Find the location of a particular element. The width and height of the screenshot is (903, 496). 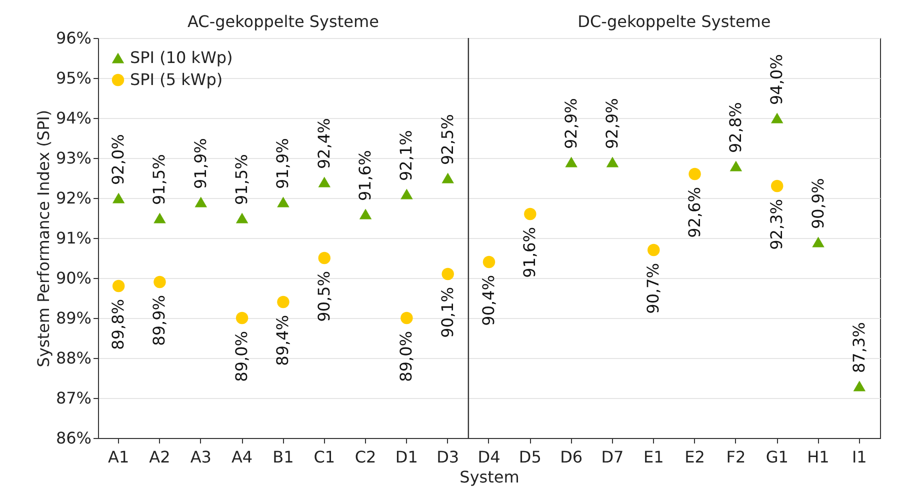

data-label: 92,1% is located at coordinates (406, 155).